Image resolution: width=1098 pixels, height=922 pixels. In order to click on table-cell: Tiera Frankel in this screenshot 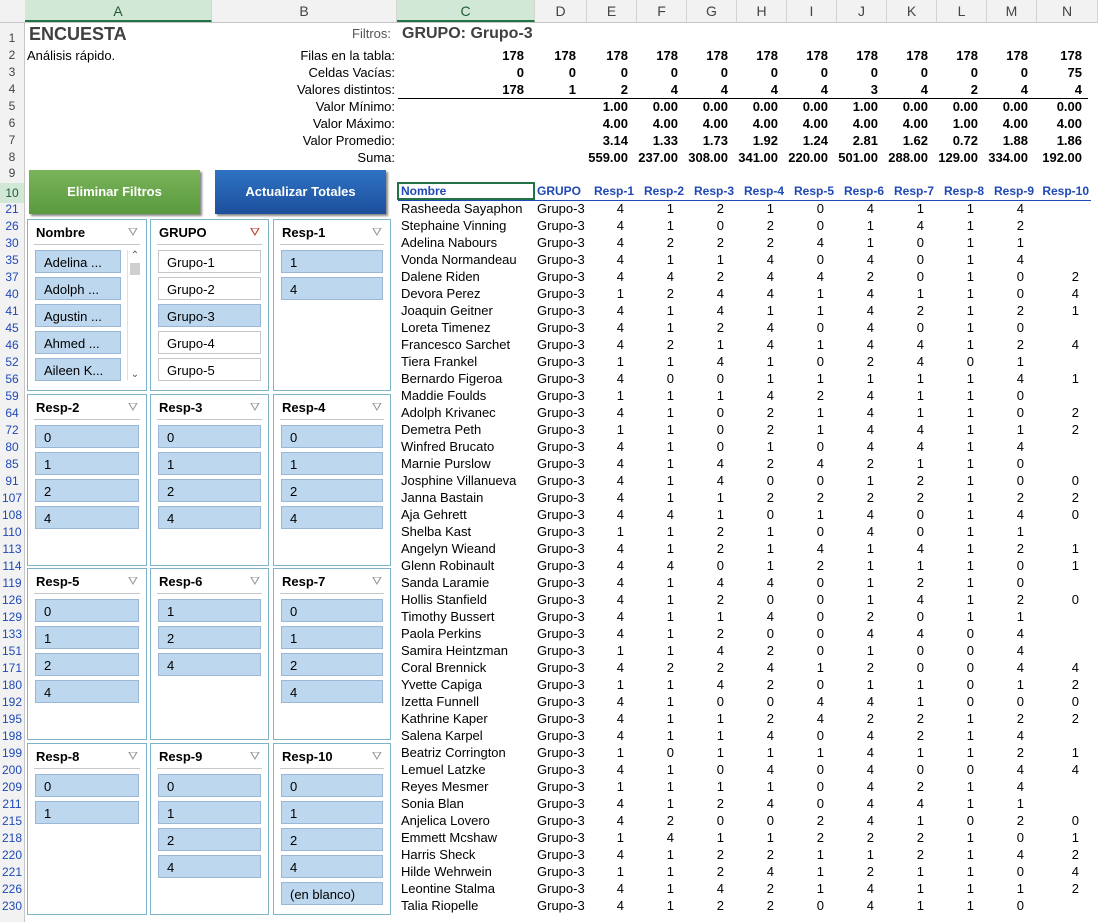, I will do `click(439, 361)`.